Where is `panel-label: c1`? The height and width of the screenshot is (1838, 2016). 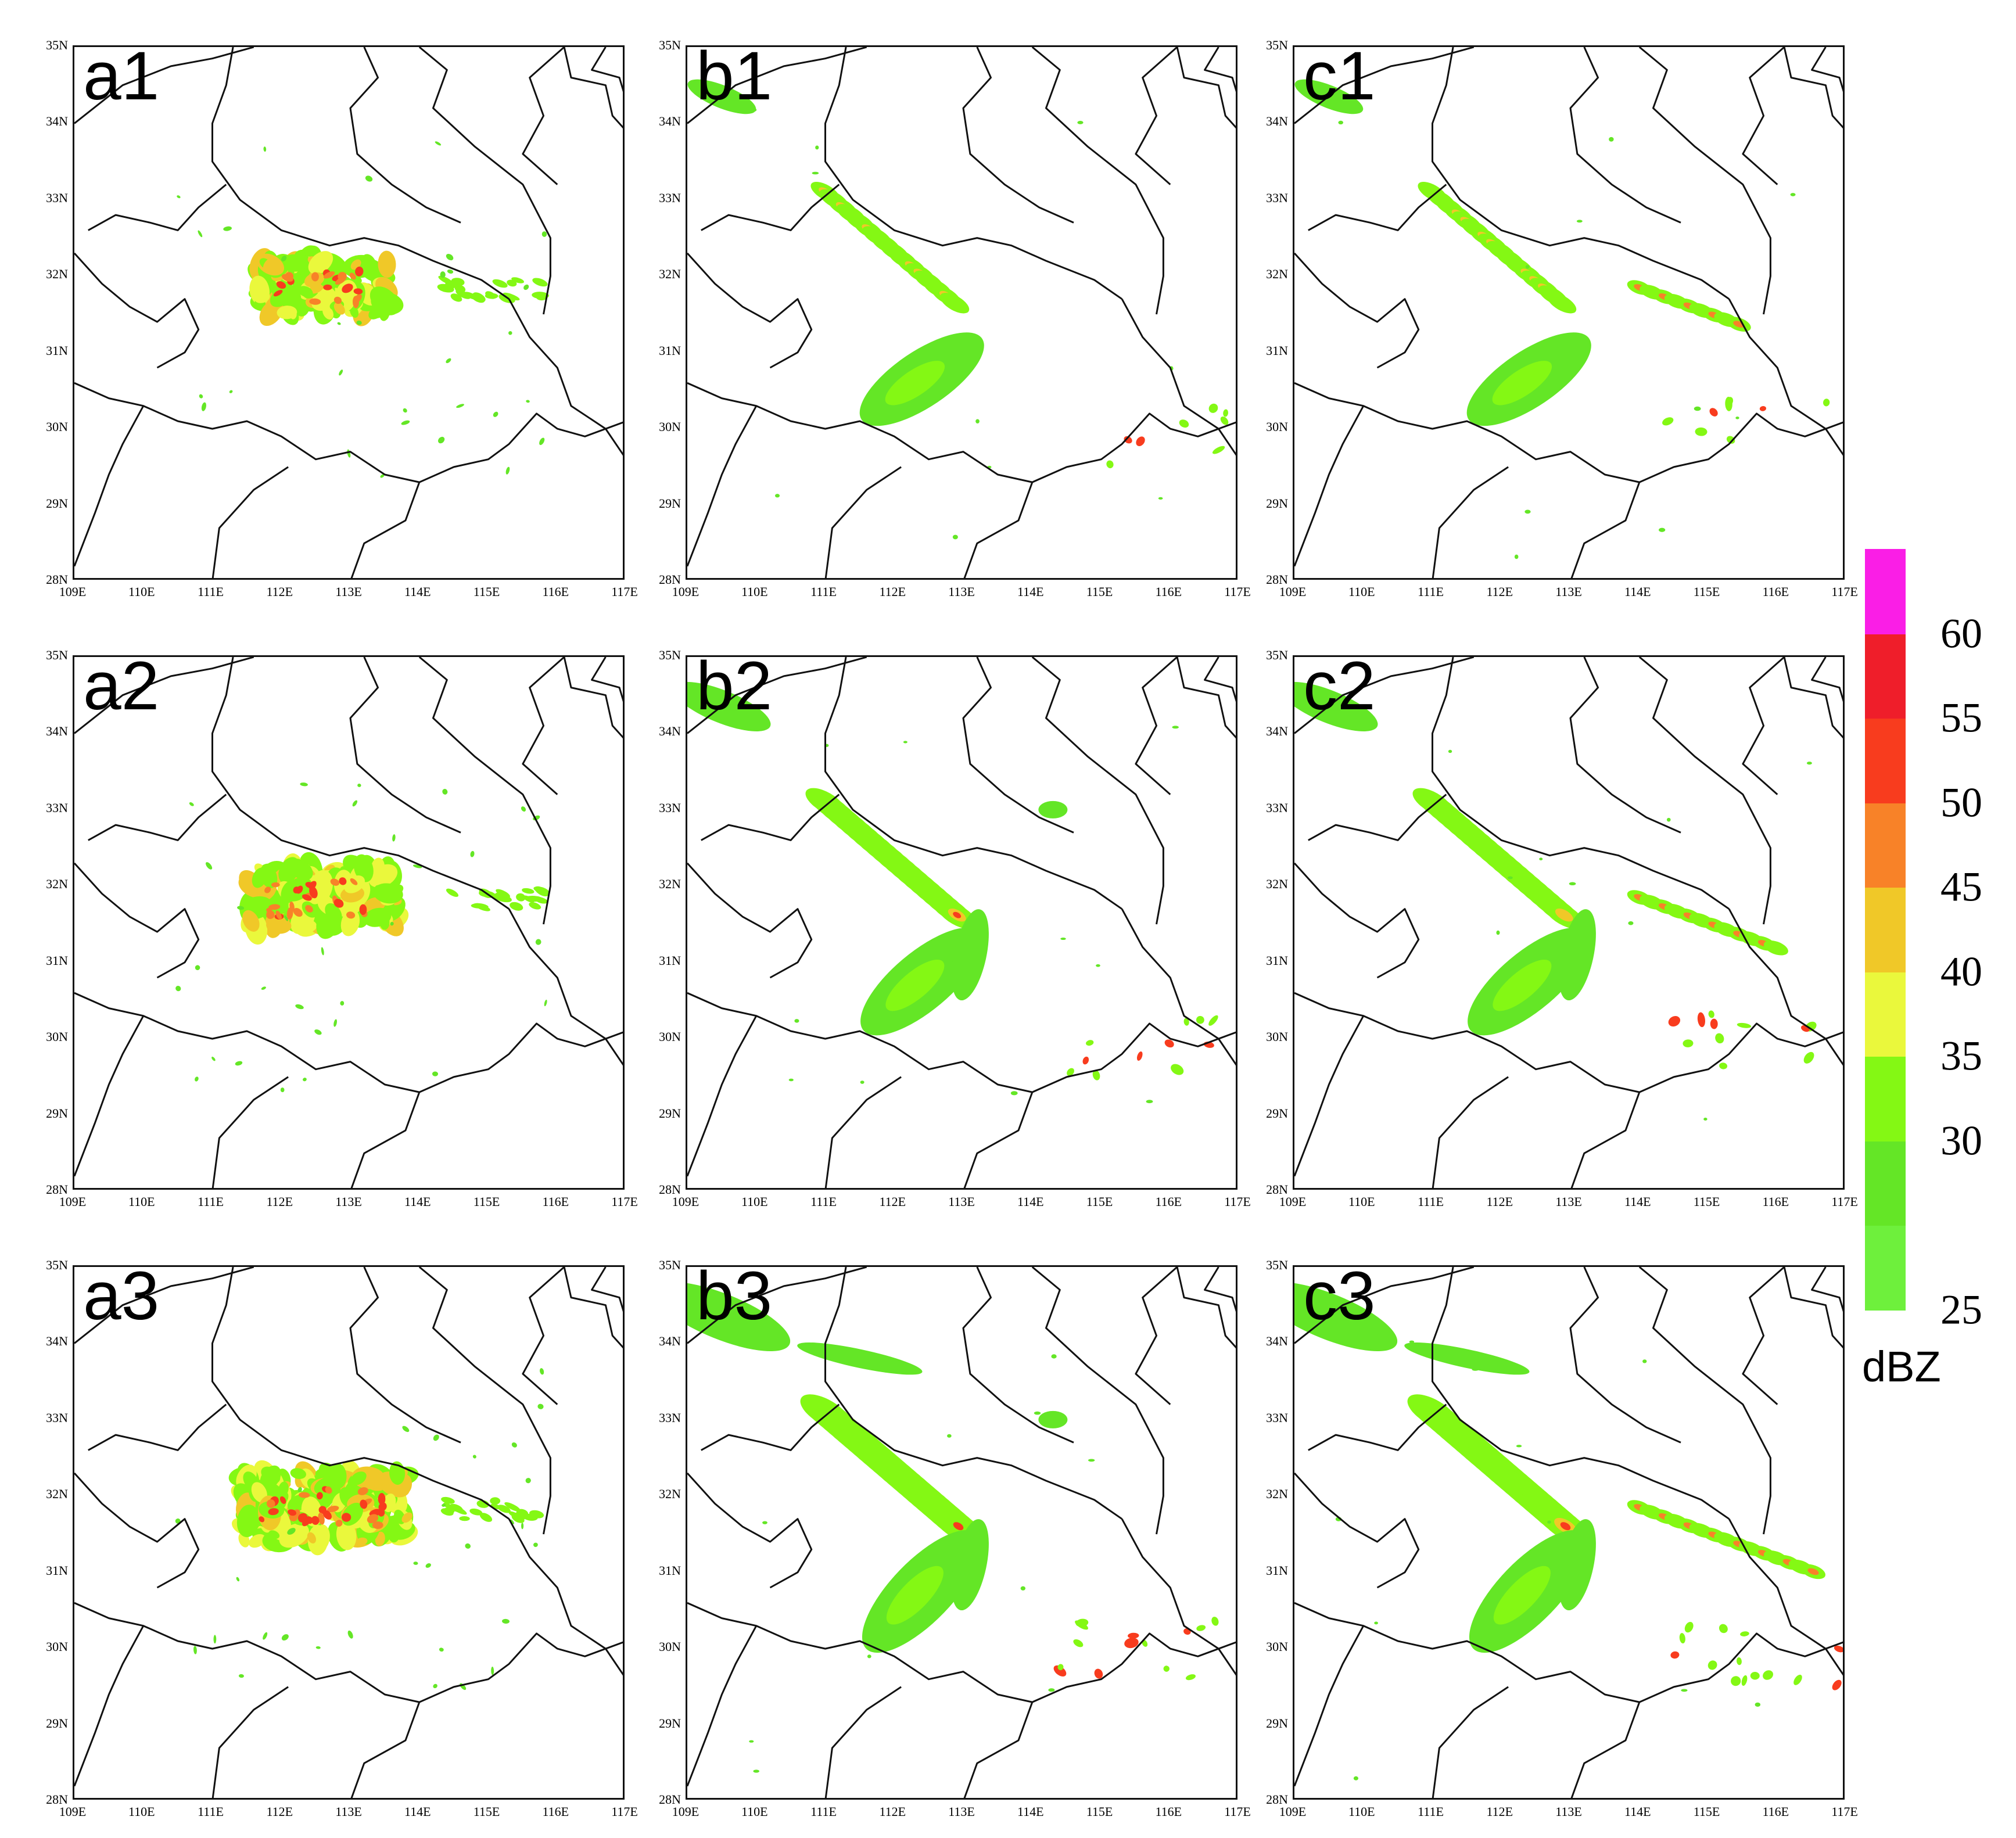
panel-label: c1 is located at coordinates (1339, 76).